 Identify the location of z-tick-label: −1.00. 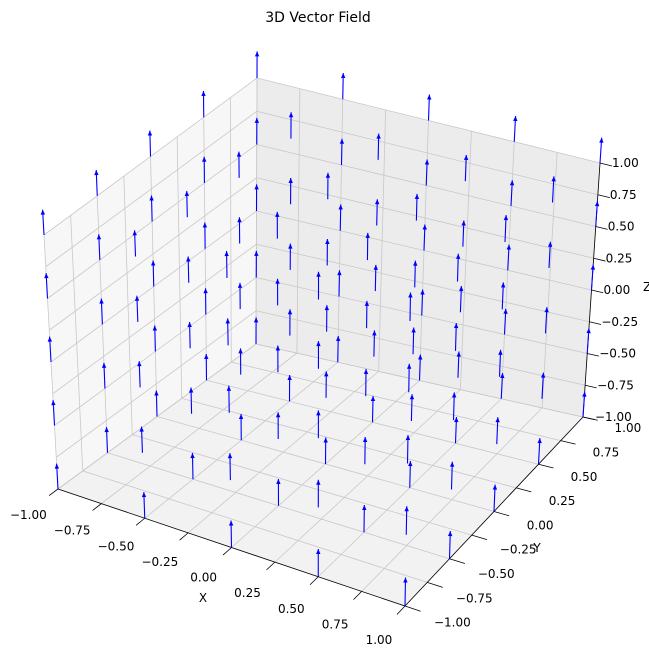
(613, 417).